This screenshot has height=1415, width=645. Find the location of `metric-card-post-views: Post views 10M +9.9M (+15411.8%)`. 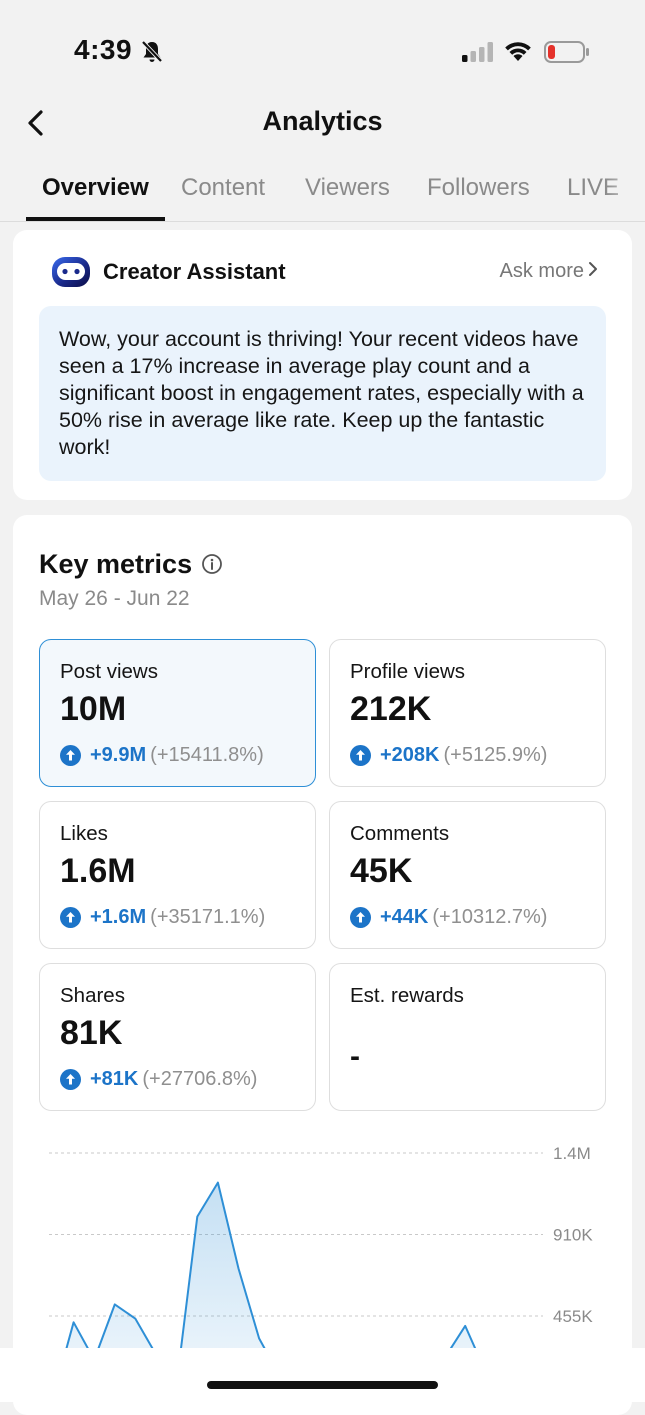

metric-card-post-views: Post views 10M +9.9M (+15411.8%) is located at coordinates (177, 713).